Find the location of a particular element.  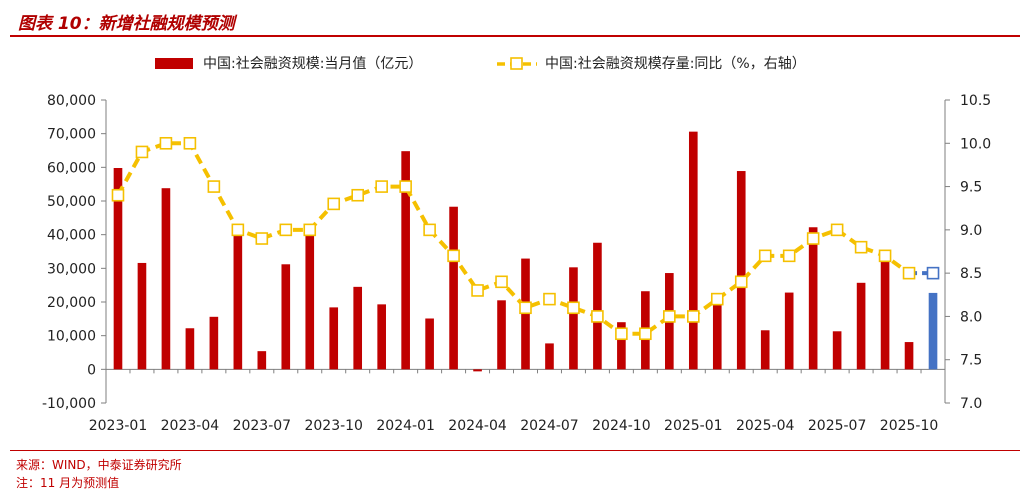

legend-label-line: 中国:社会融资规模存量:同比（%，右轴） is located at coordinates (675, 64).